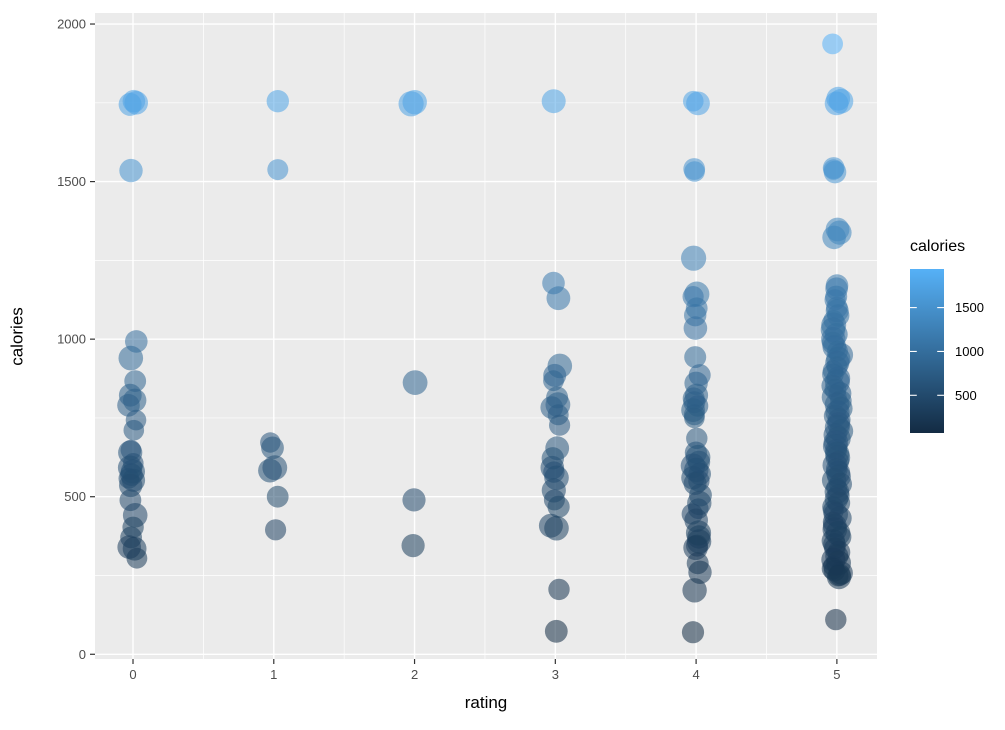  I want to click on svg-text: 3, so click(555, 674).